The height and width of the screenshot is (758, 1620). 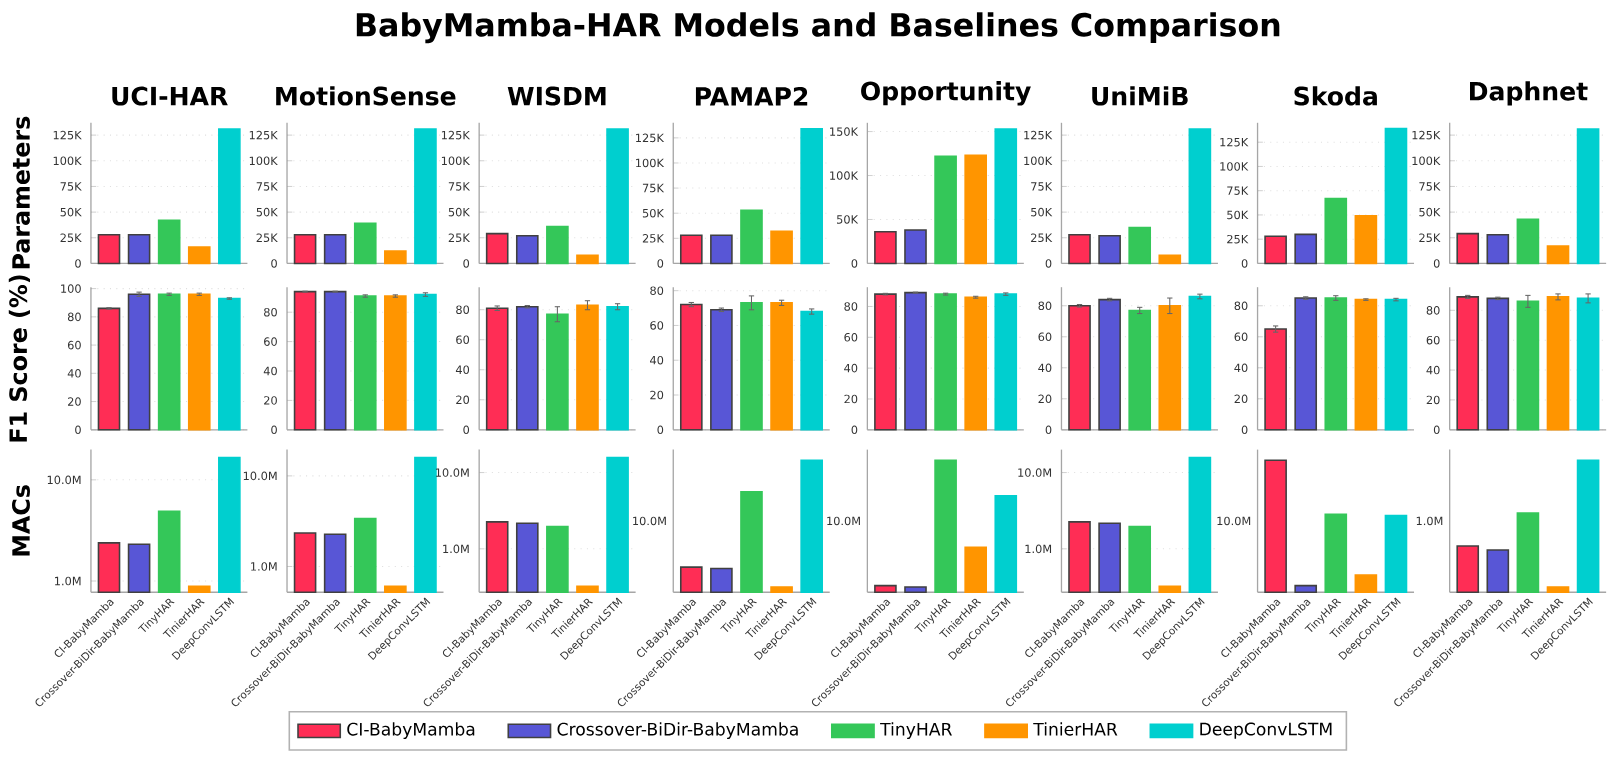 I want to click on y-axis-title: F1 Score (%), so click(x=19, y=358).